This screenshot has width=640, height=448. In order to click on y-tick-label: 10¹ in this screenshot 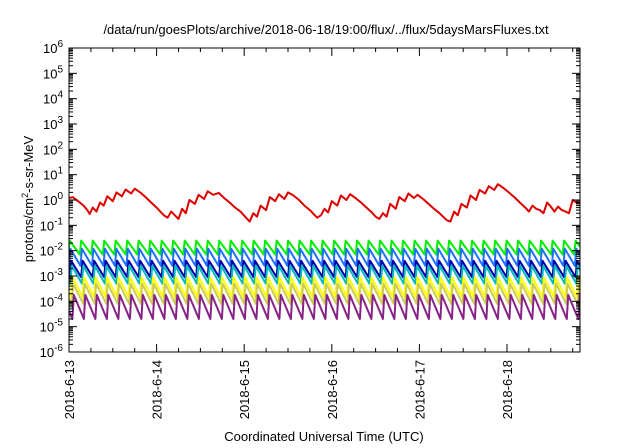, I will do `click(53, 174)`.